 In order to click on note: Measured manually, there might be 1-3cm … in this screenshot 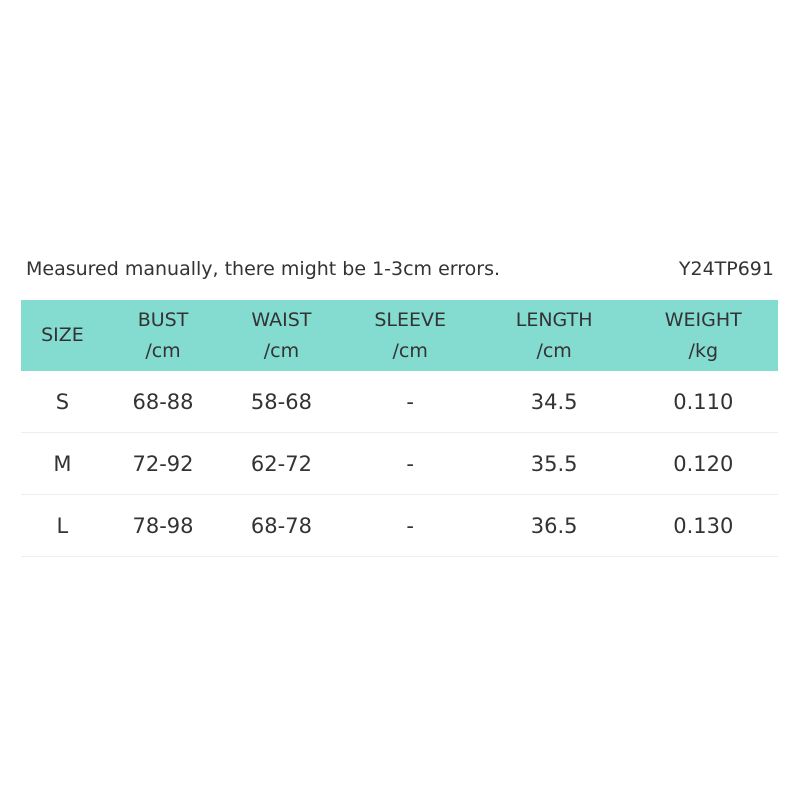, I will do `click(263, 269)`.